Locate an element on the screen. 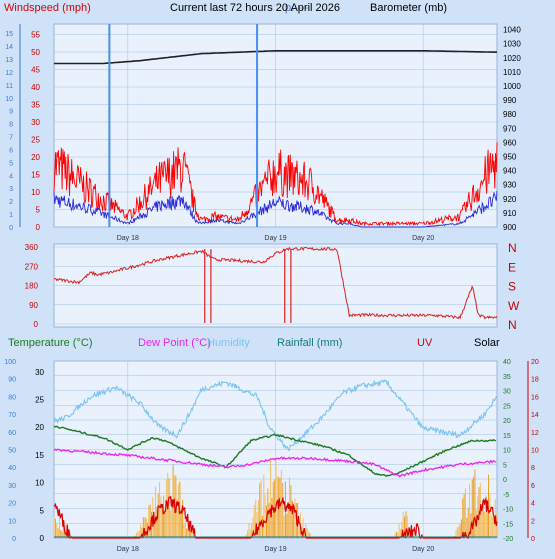 This screenshot has width=555, height=559. tick-label-mph: 40 is located at coordinates (35, 87).